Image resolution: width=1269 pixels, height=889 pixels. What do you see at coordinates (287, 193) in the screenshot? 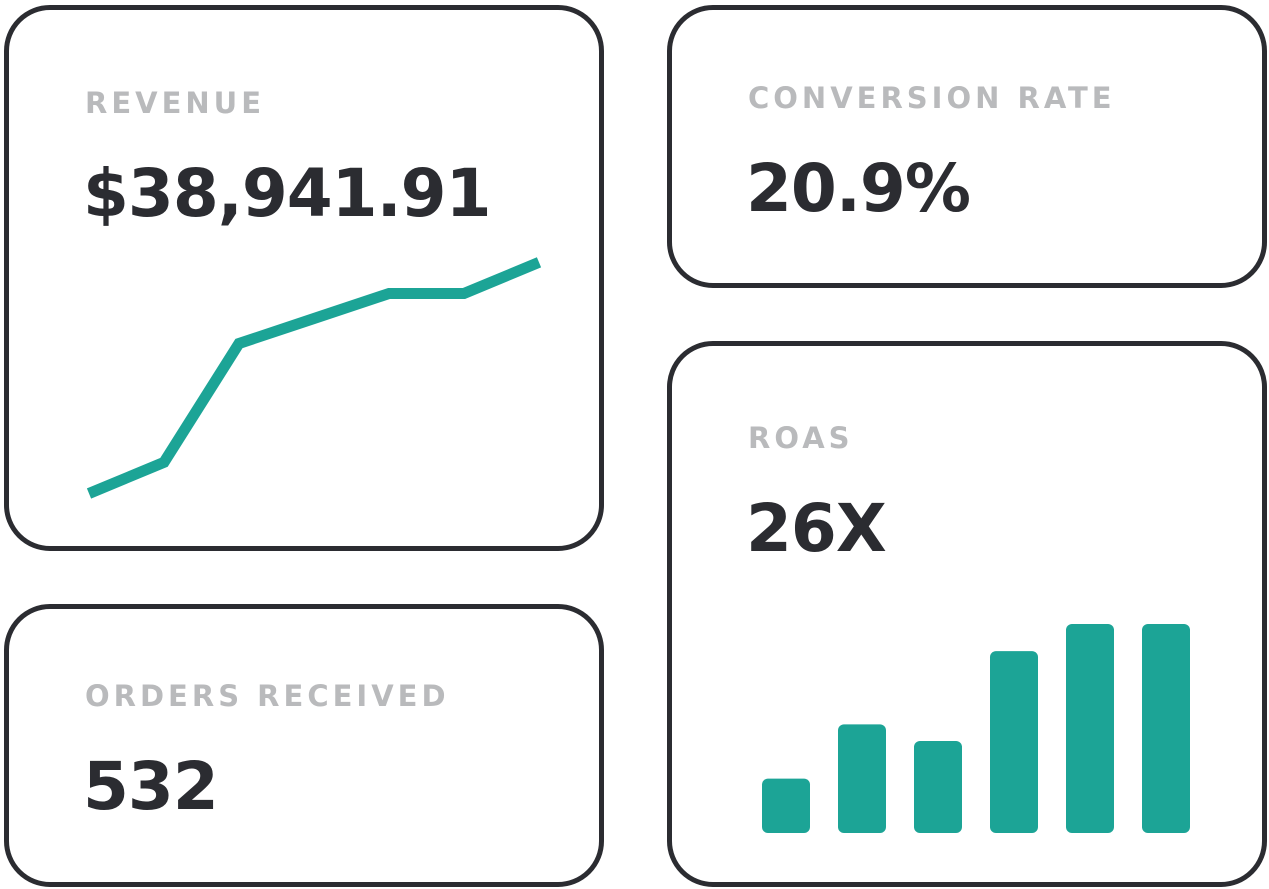
I see `revenue-value: $38,941.91` at bounding box center [287, 193].